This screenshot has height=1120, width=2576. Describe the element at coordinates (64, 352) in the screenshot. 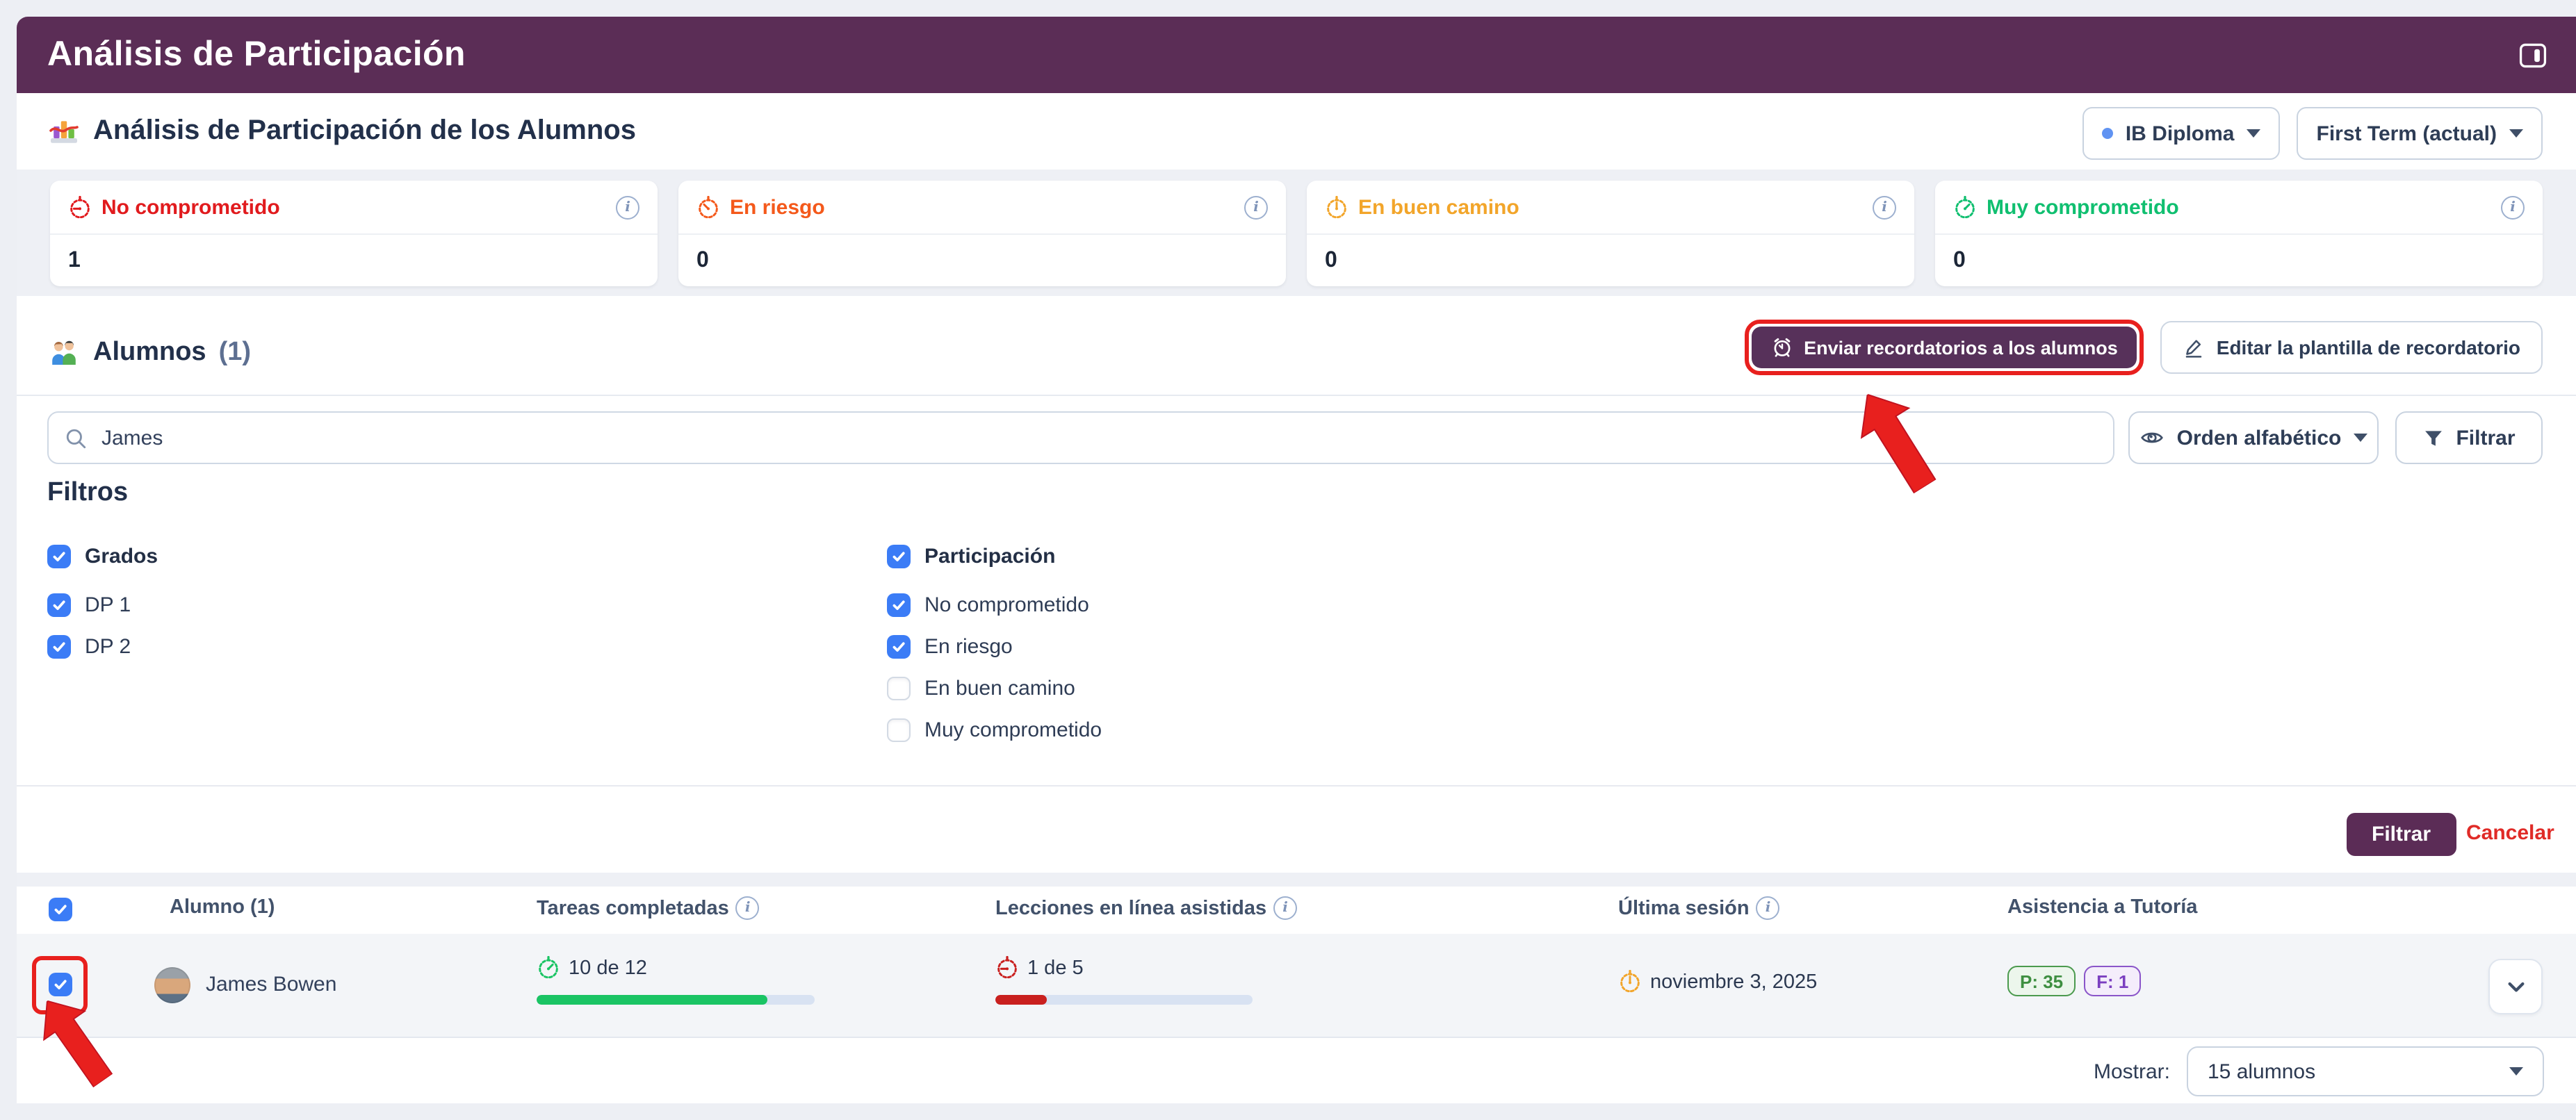

I see `students-icon` at that location.